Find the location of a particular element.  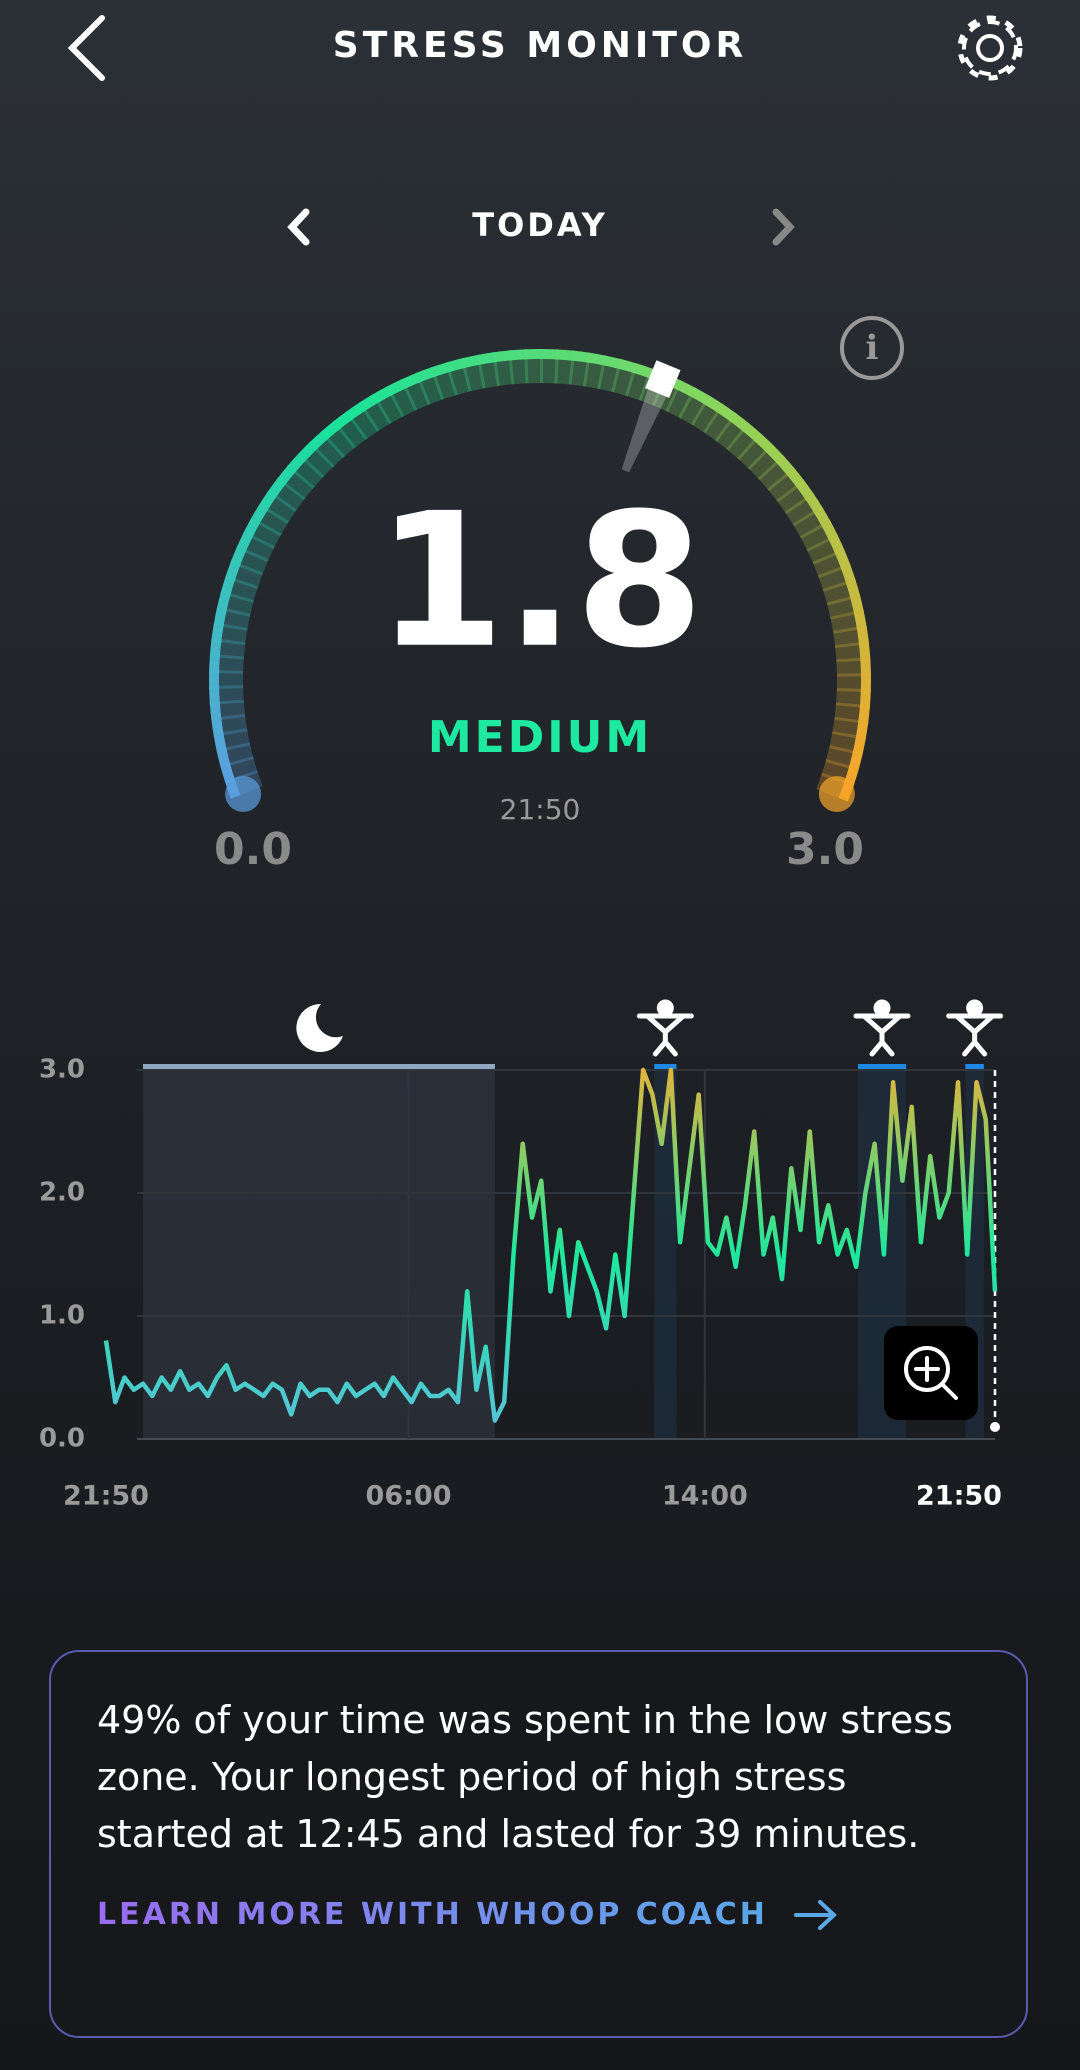

needle-head is located at coordinates (663, 379).